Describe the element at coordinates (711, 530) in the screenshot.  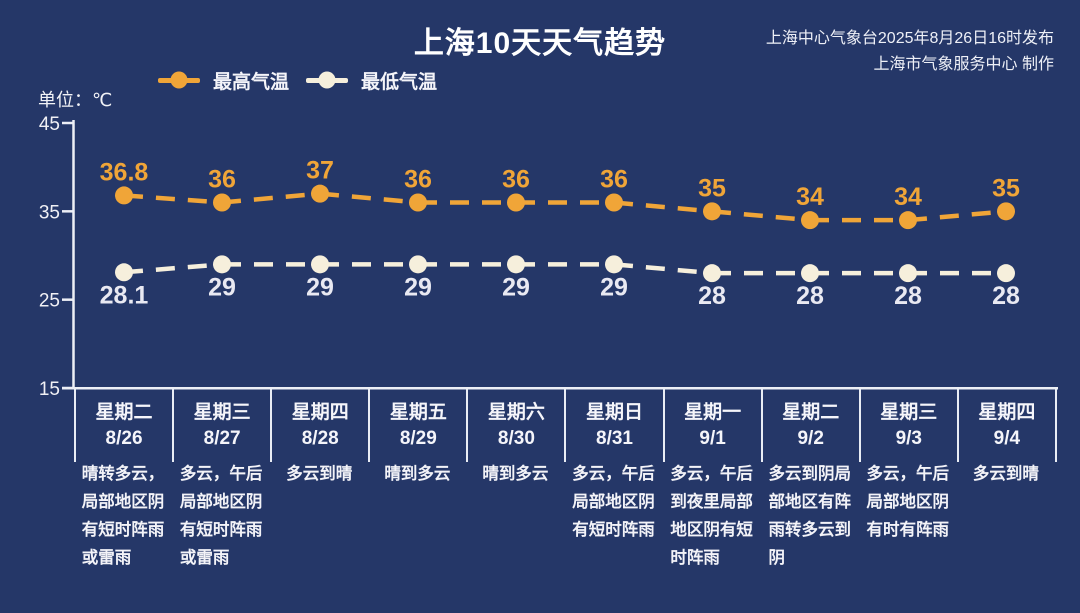
I see `weather-line: 地区阴有短` at that location.